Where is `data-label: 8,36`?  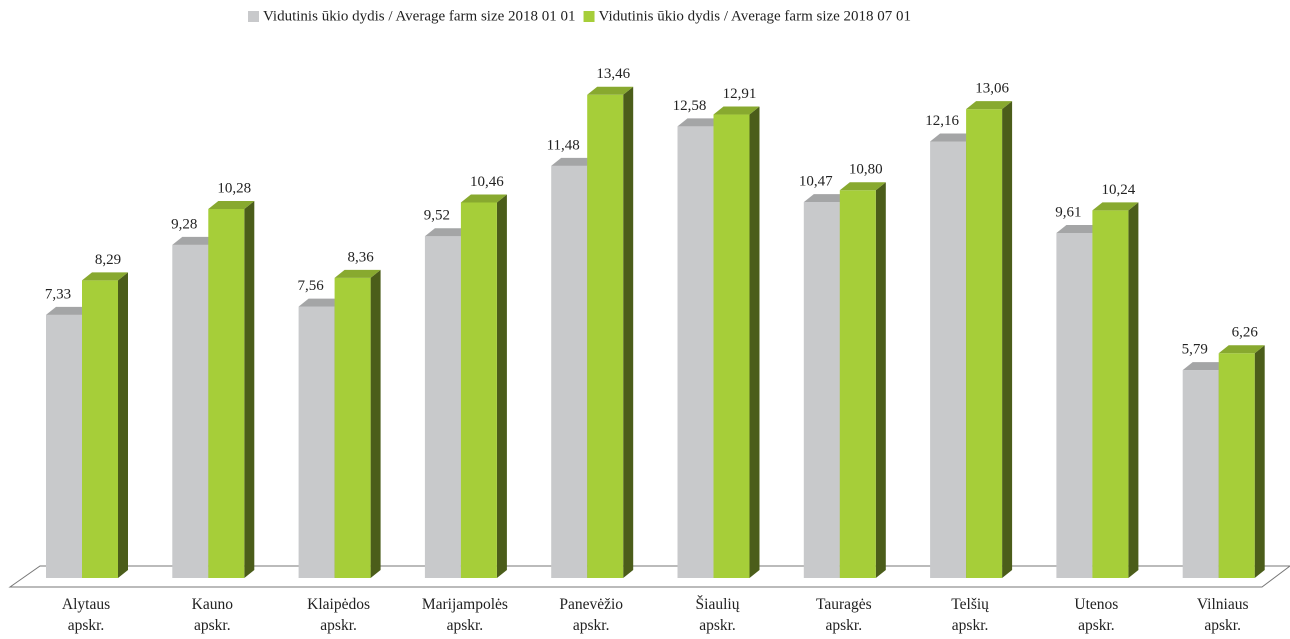 data-label: 8,36 is located at coordinates (360, 257).